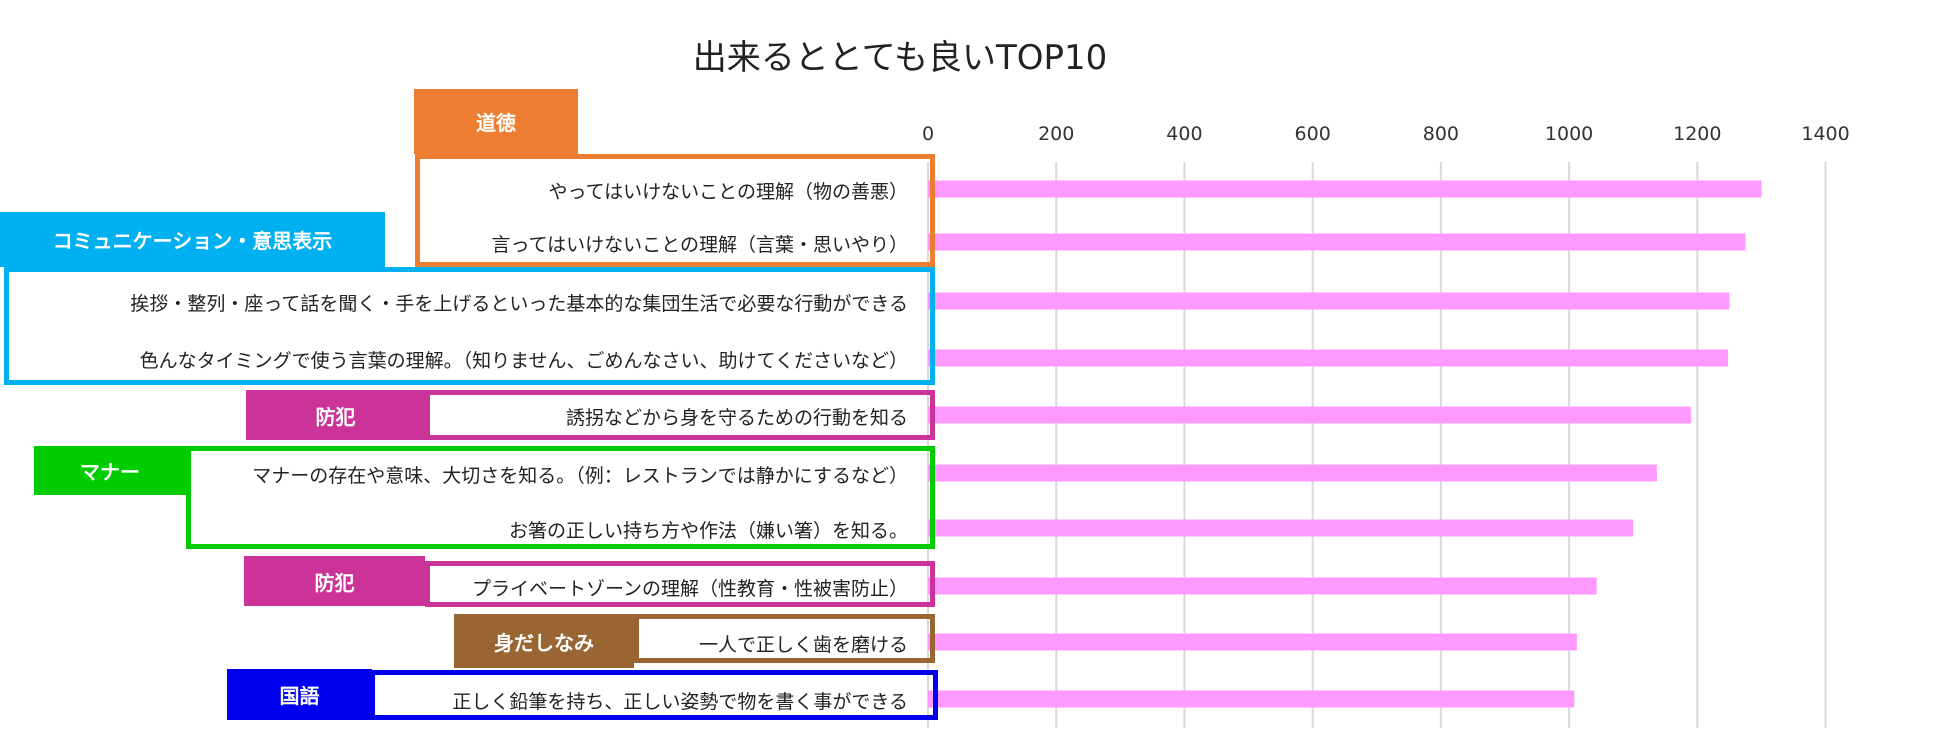 The height and width of the screenshot is (751, 1950). Describe the element at coordinates (1313, 134) in the screenshot. I see `x-tick-label: 600` at that location.